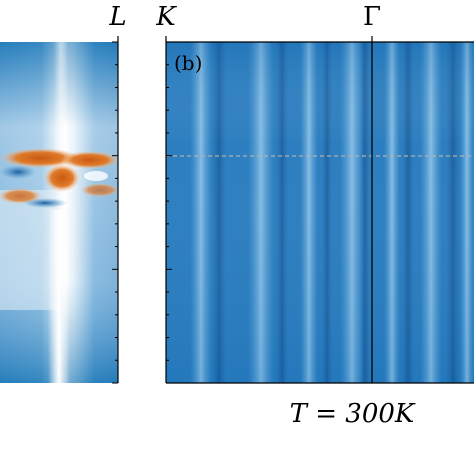 Image resolution: width=474 pixels, height=474 pixels. What do you see at coordinates (117, 17) in the screenshot?
I see `tick-label-L: L` at bounding box center [117, 17].